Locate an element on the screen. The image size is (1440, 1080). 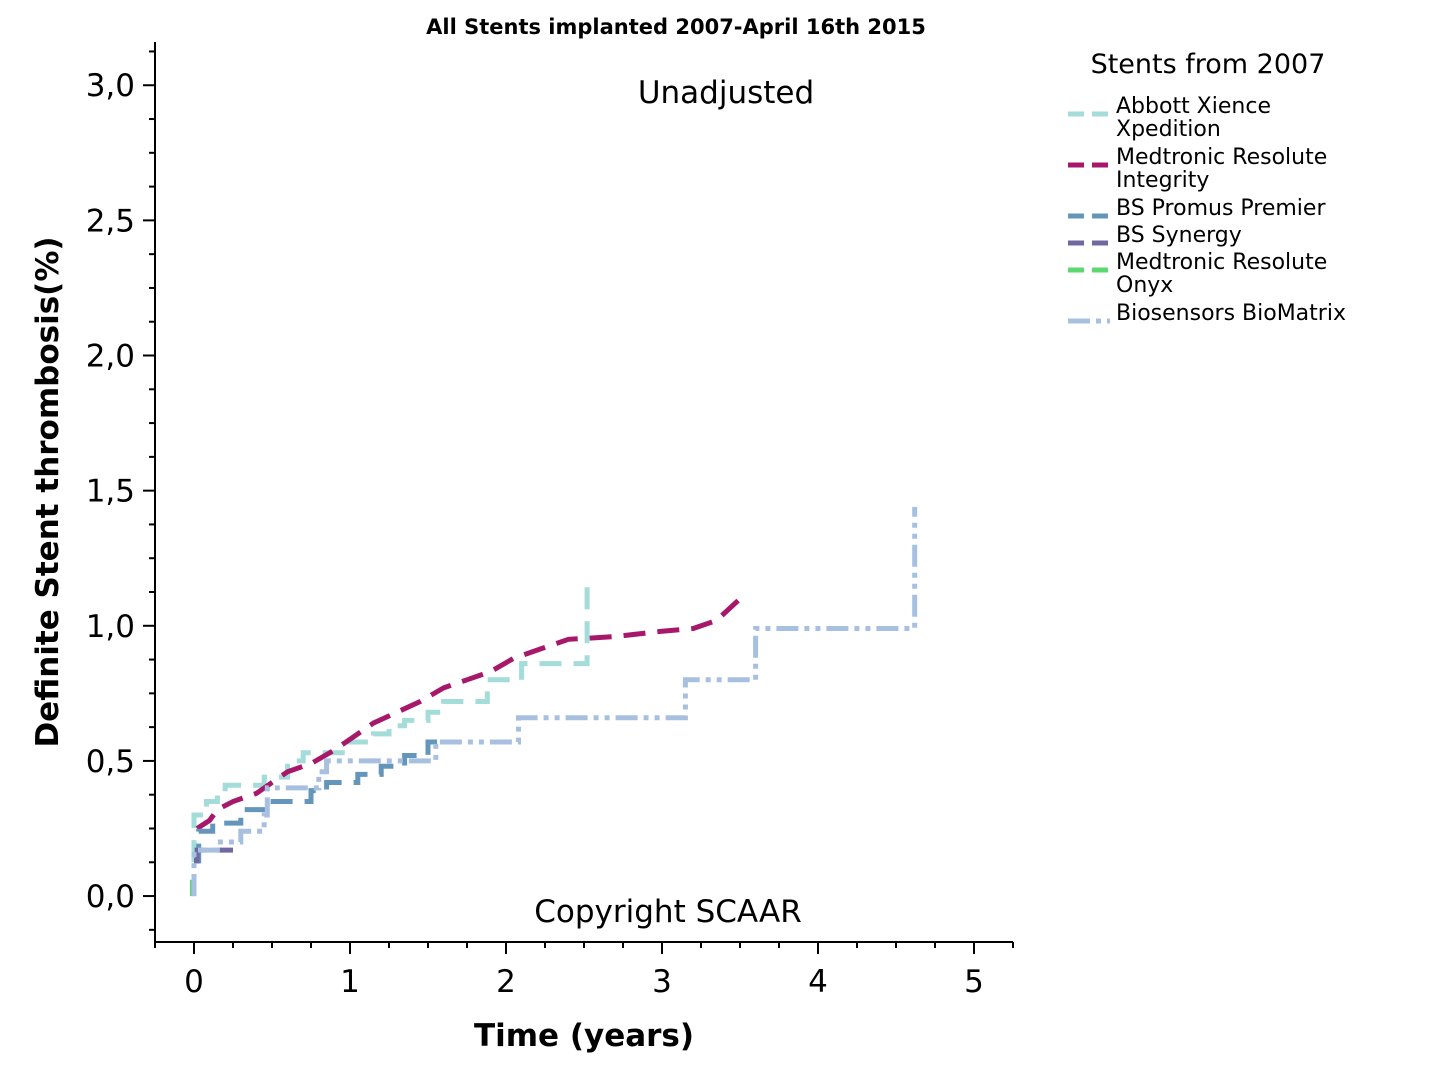
annotation-copyright: Copyright SCAAR is located at coordinates (667, 912).